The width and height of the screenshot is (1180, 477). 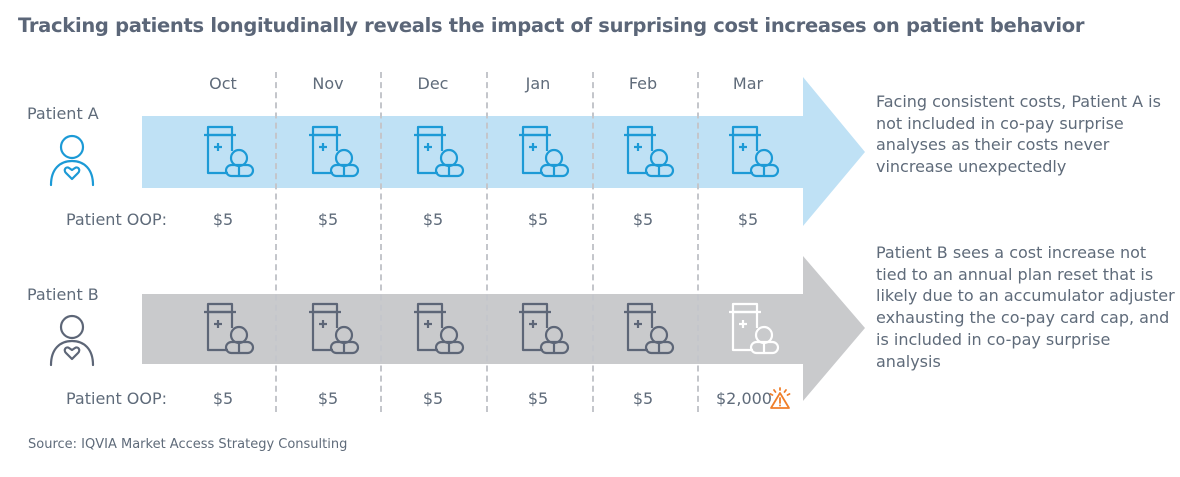 I want to click on month-label-feb: Feb, so click(x=643, y=83).